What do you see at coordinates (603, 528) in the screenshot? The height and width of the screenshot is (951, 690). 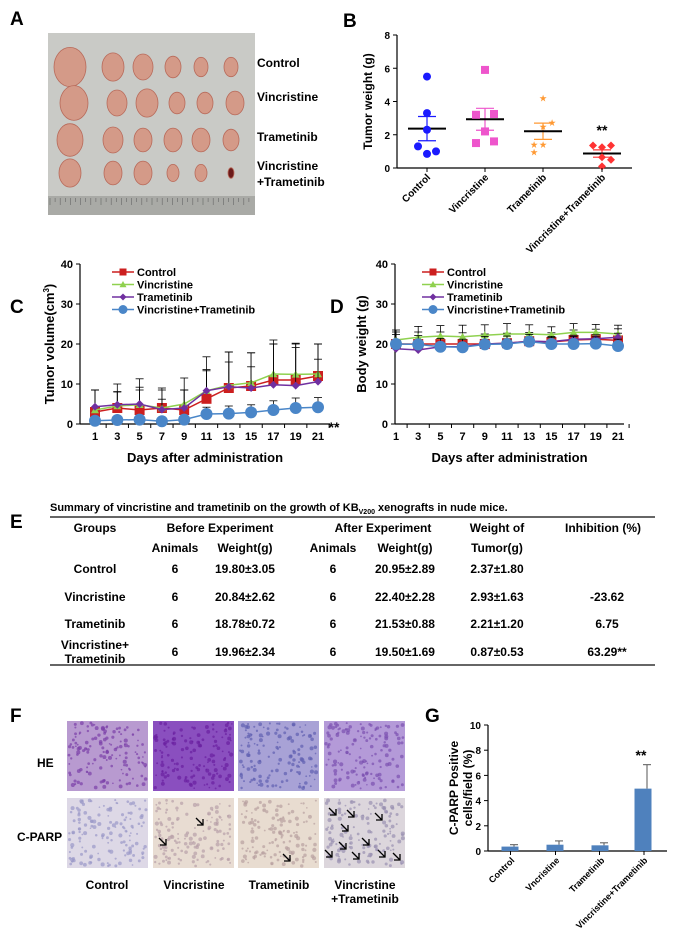 I see `column-group-header: Inhibition (%)` at bounding box center [603, 528].